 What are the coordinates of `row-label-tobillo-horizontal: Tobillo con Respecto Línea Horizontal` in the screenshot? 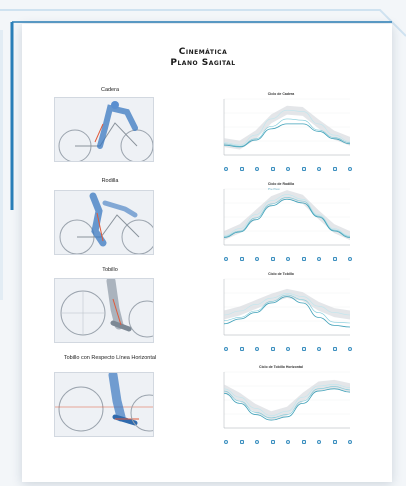 It's located at (110, 358).